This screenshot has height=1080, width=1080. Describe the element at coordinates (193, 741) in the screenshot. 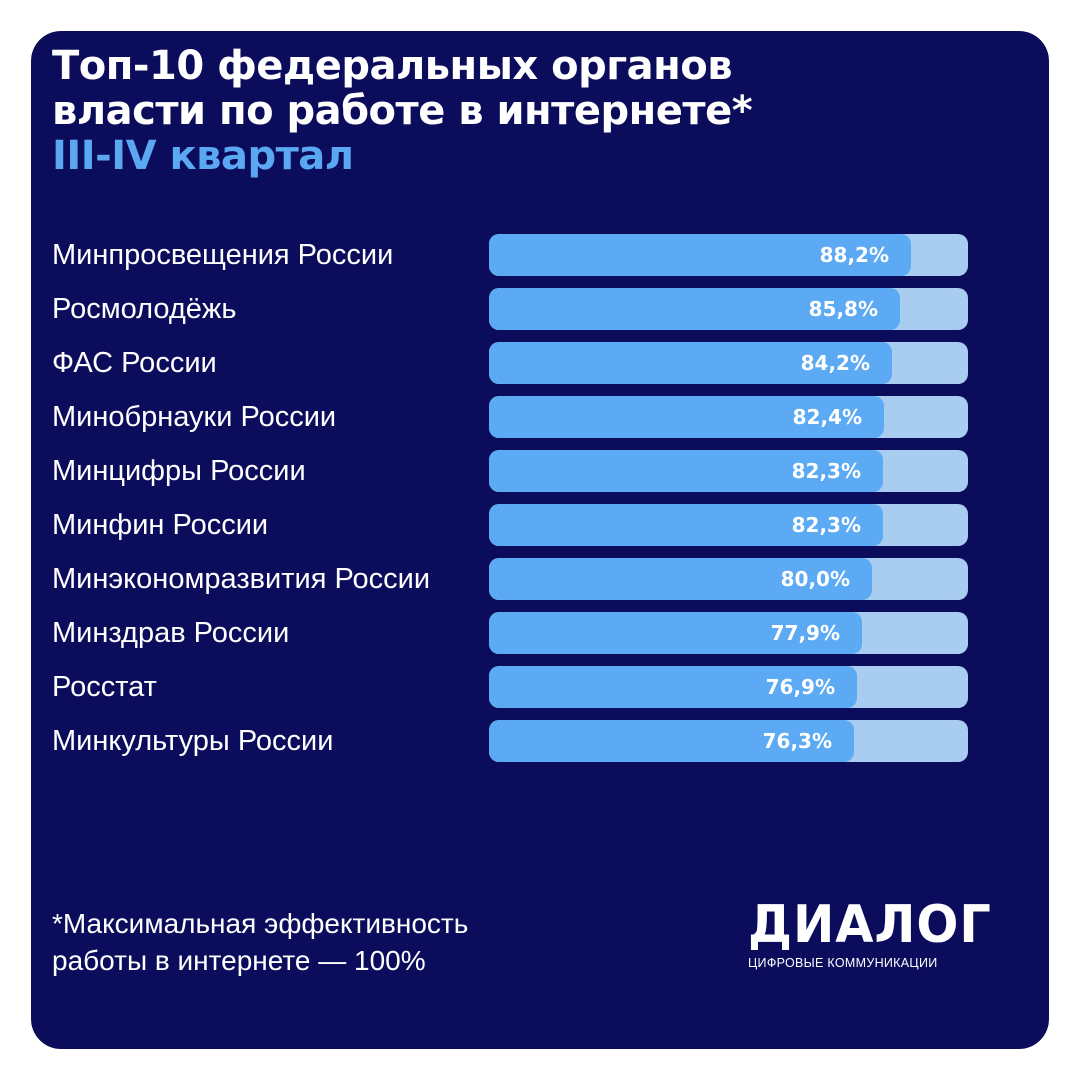

I see `category-label: Минкультуры России` at that location.